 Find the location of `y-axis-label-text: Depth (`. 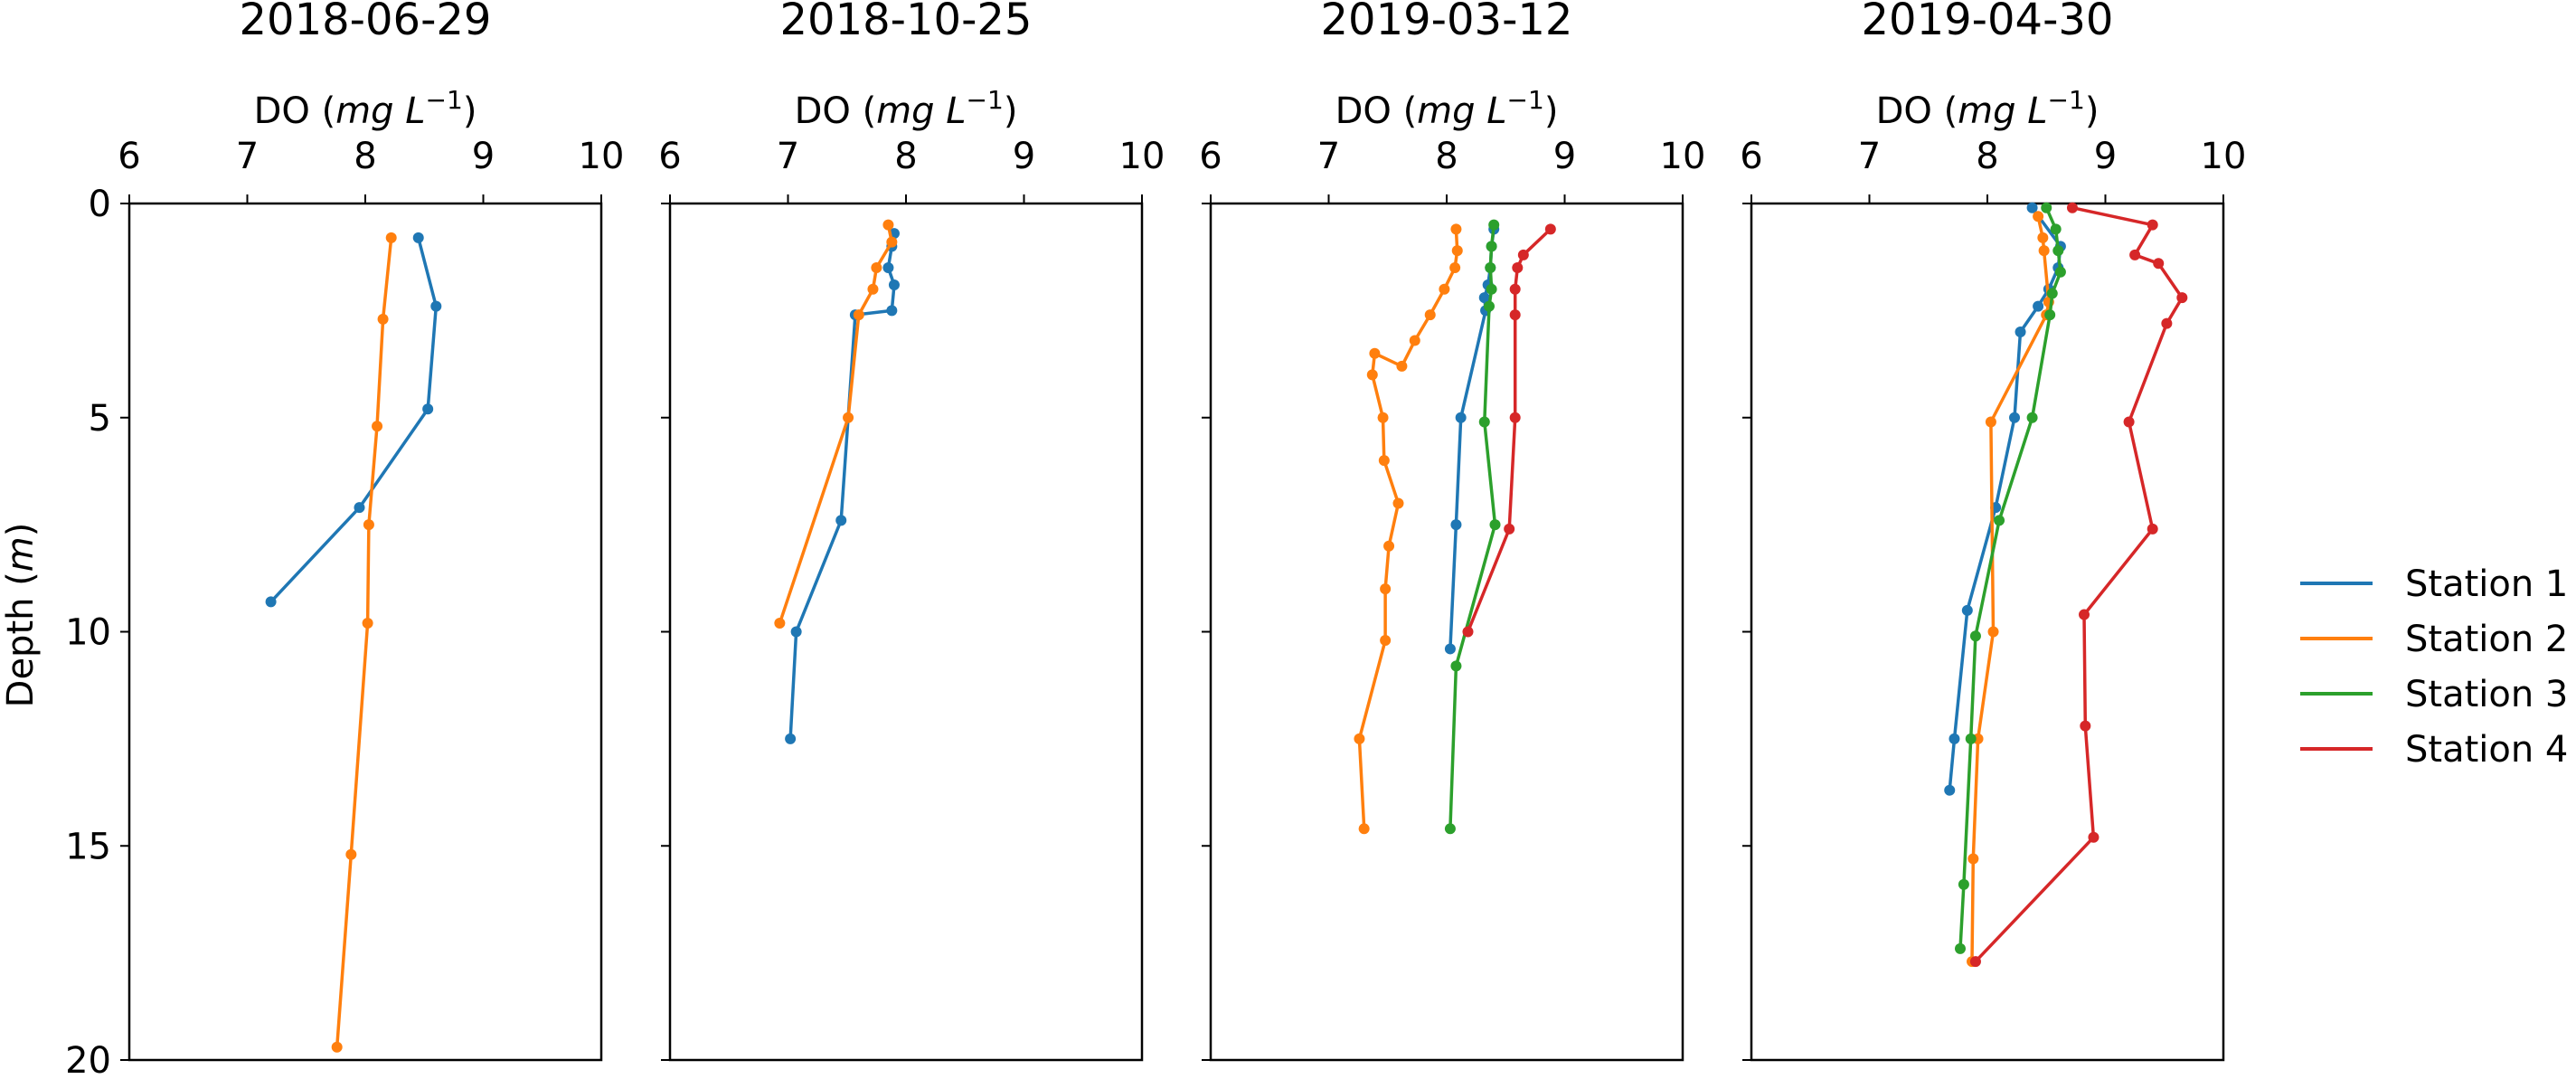

y-axis-label-text: Depth ( is located at coordinates (21, 639).